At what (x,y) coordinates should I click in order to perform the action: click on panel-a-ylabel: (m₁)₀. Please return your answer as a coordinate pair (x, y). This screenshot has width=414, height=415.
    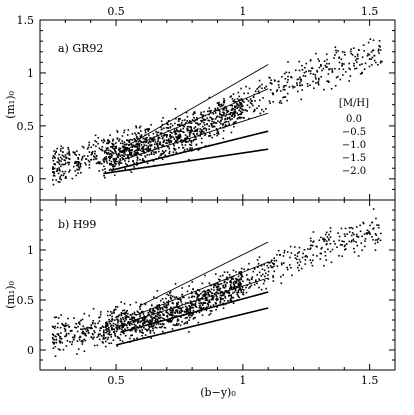
    Looking at the image, I should click on (10, 104).